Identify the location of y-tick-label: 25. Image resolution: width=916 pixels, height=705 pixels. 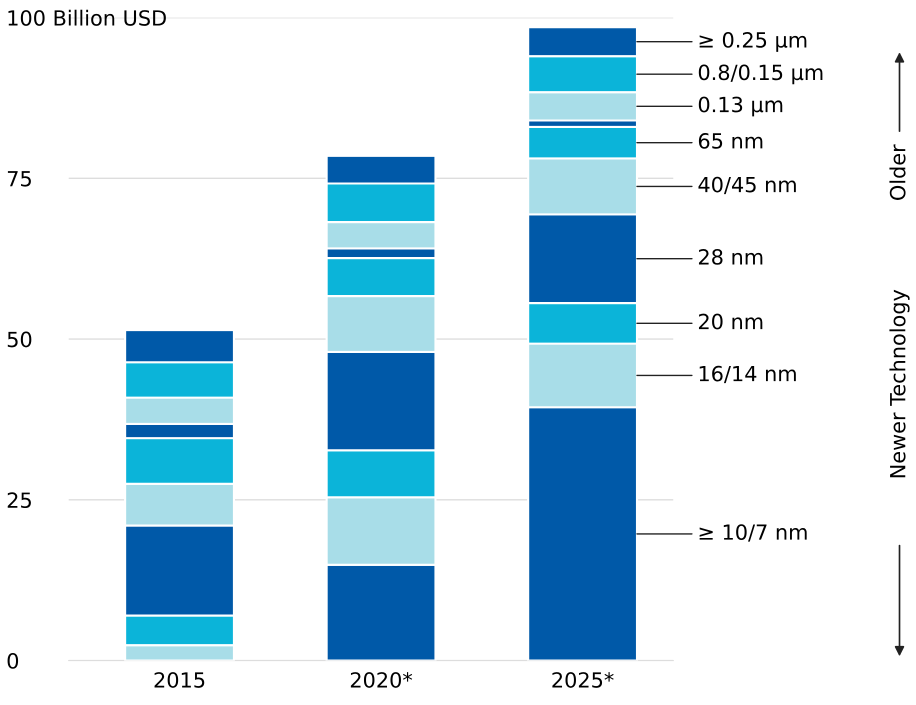
(19, 500).